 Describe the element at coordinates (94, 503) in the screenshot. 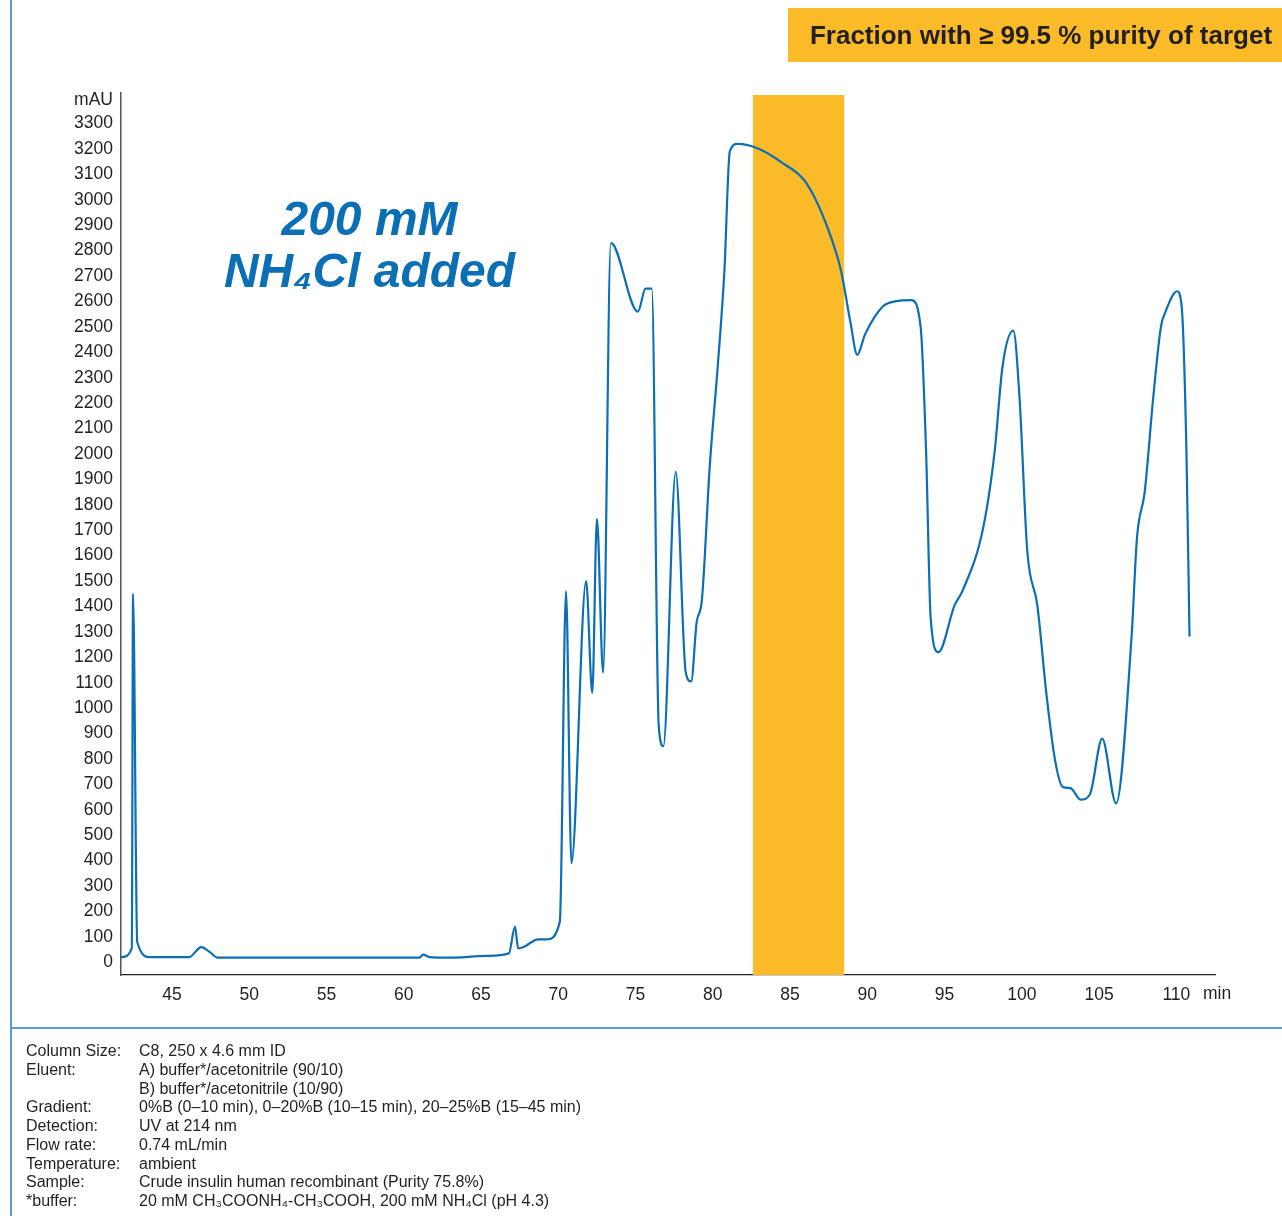

I see `y-tick-label: 1800` at that location.